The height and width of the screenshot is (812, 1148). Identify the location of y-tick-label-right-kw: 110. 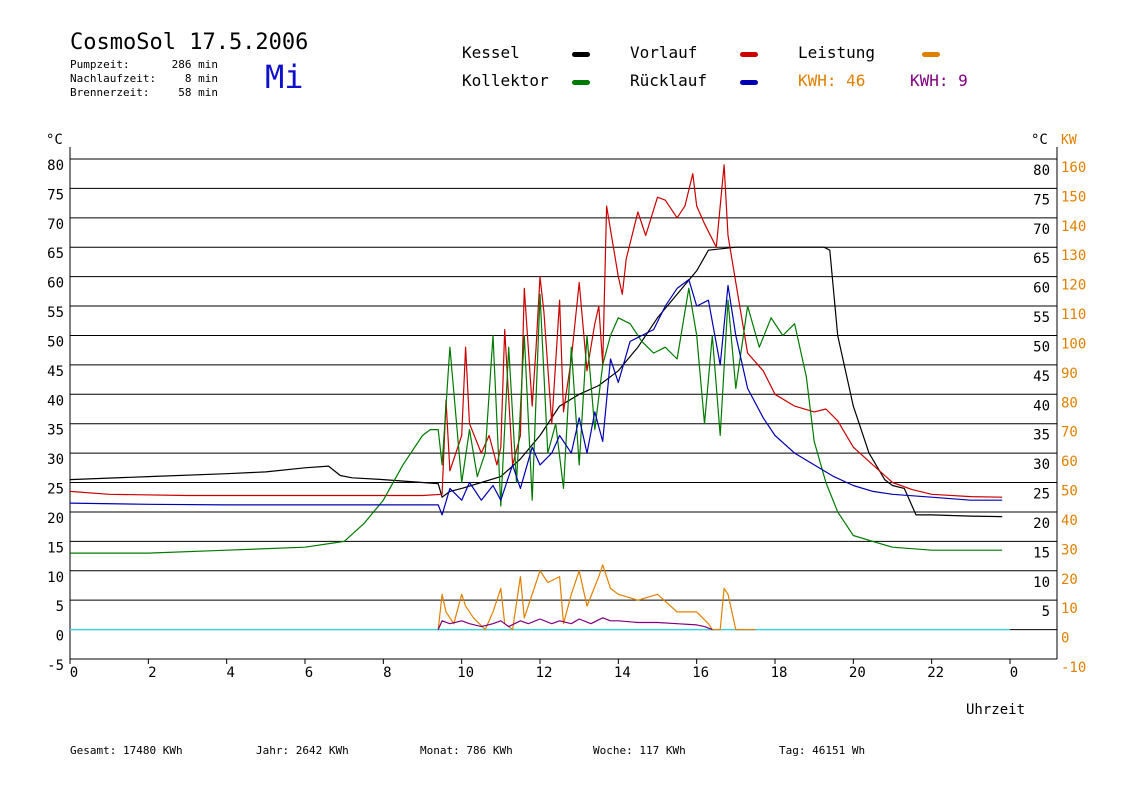
(1073, 315).